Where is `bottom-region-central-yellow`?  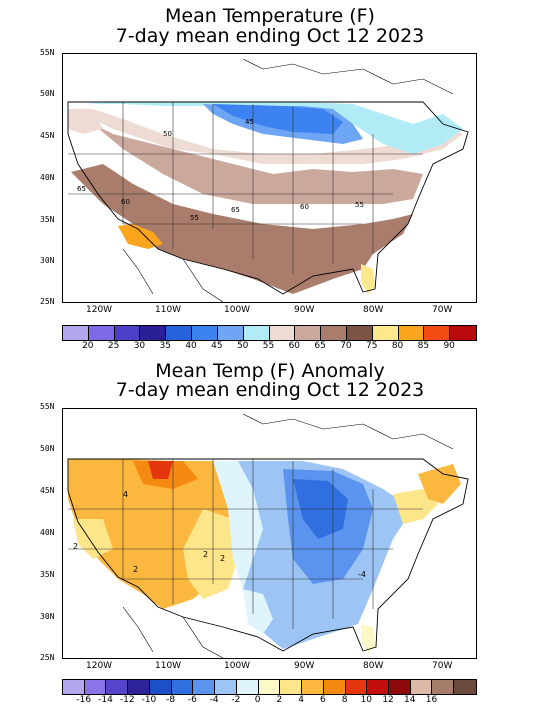 bottom-region-central-yellow is located at coordinates (210, 554).